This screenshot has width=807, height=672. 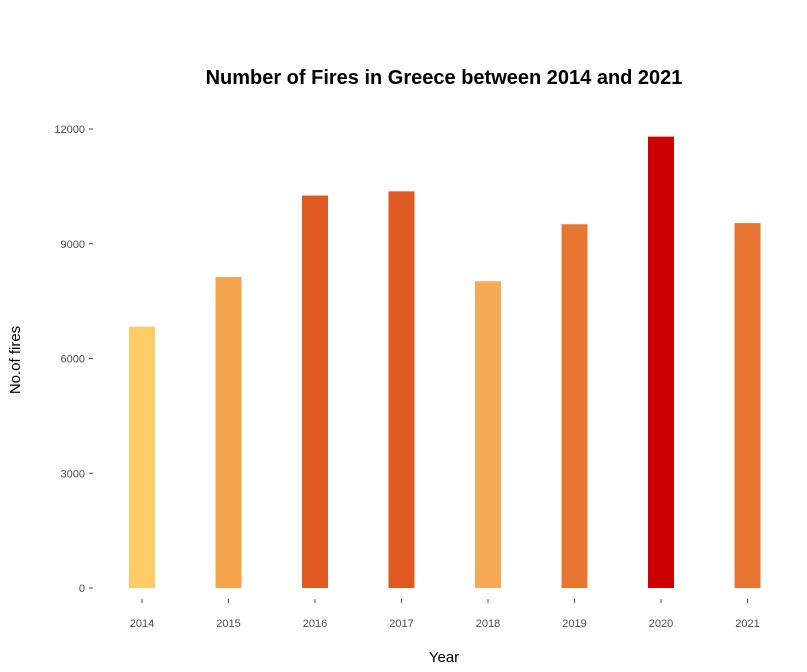 What do you see at coordinates (15, 360) in the screenshot?
I see `y-axis-label: No.of fires` at bounding box center [15, 360].